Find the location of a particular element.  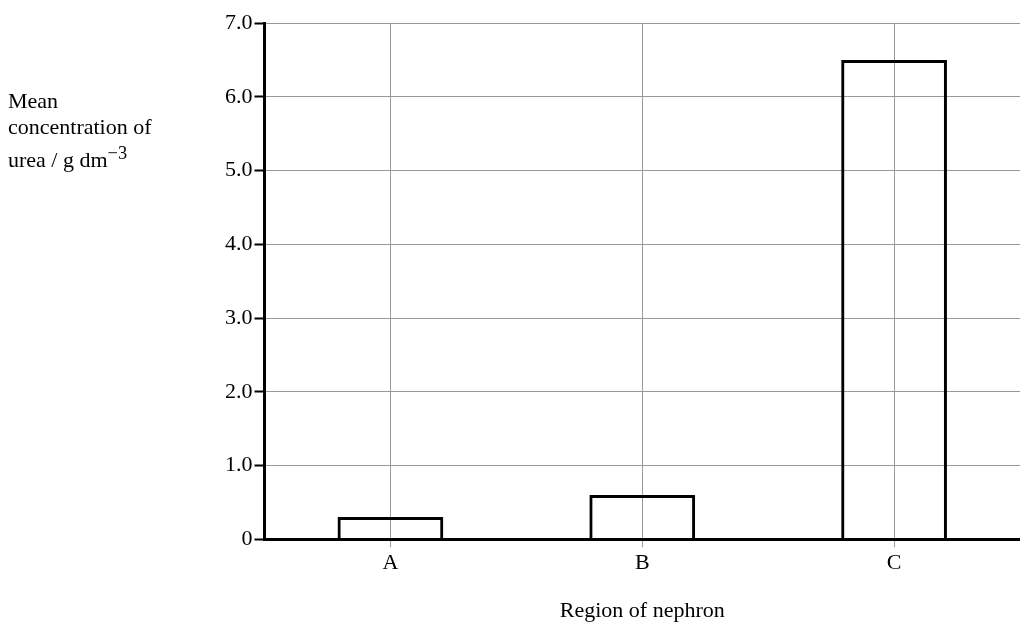

y-axis-title: Mean concentration of urea / g dm$^{−3}$ is located at coordinates (80, 131).